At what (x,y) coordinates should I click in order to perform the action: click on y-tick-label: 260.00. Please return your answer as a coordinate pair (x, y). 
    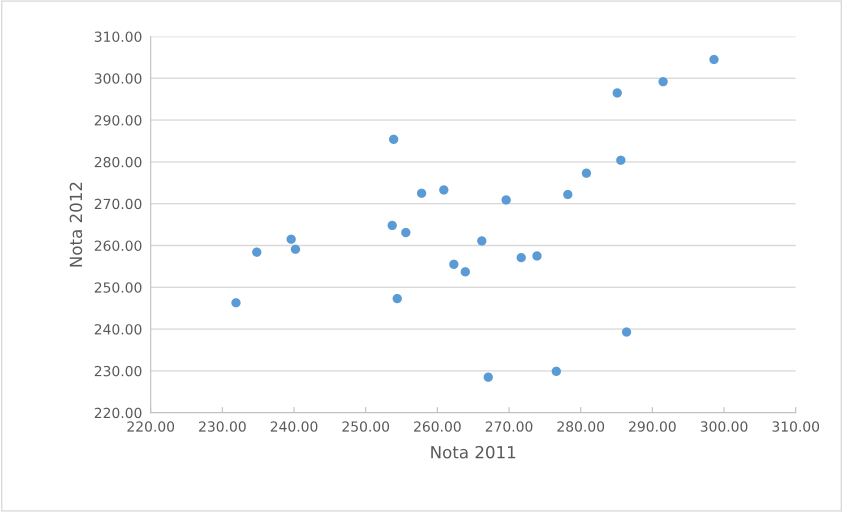
    Looking at the image, I should click on (118, 245).